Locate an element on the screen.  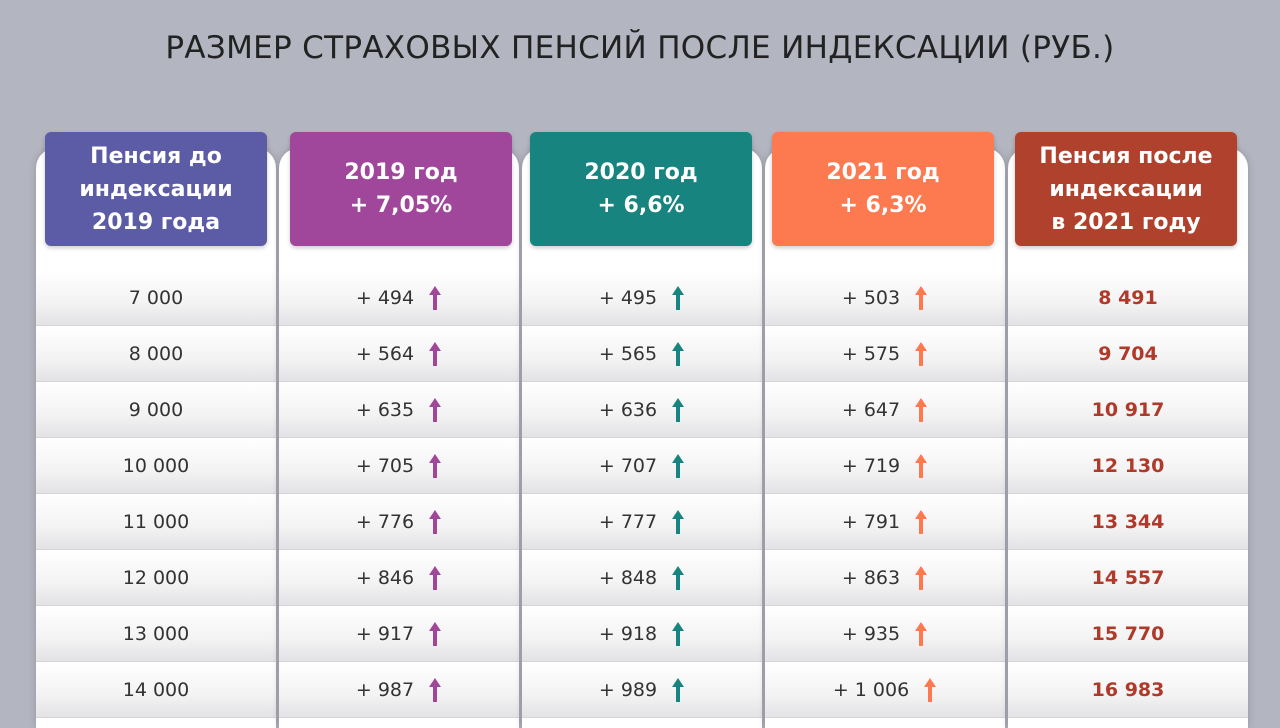
cell-value: + 987 is located at coordinates (385, 689).